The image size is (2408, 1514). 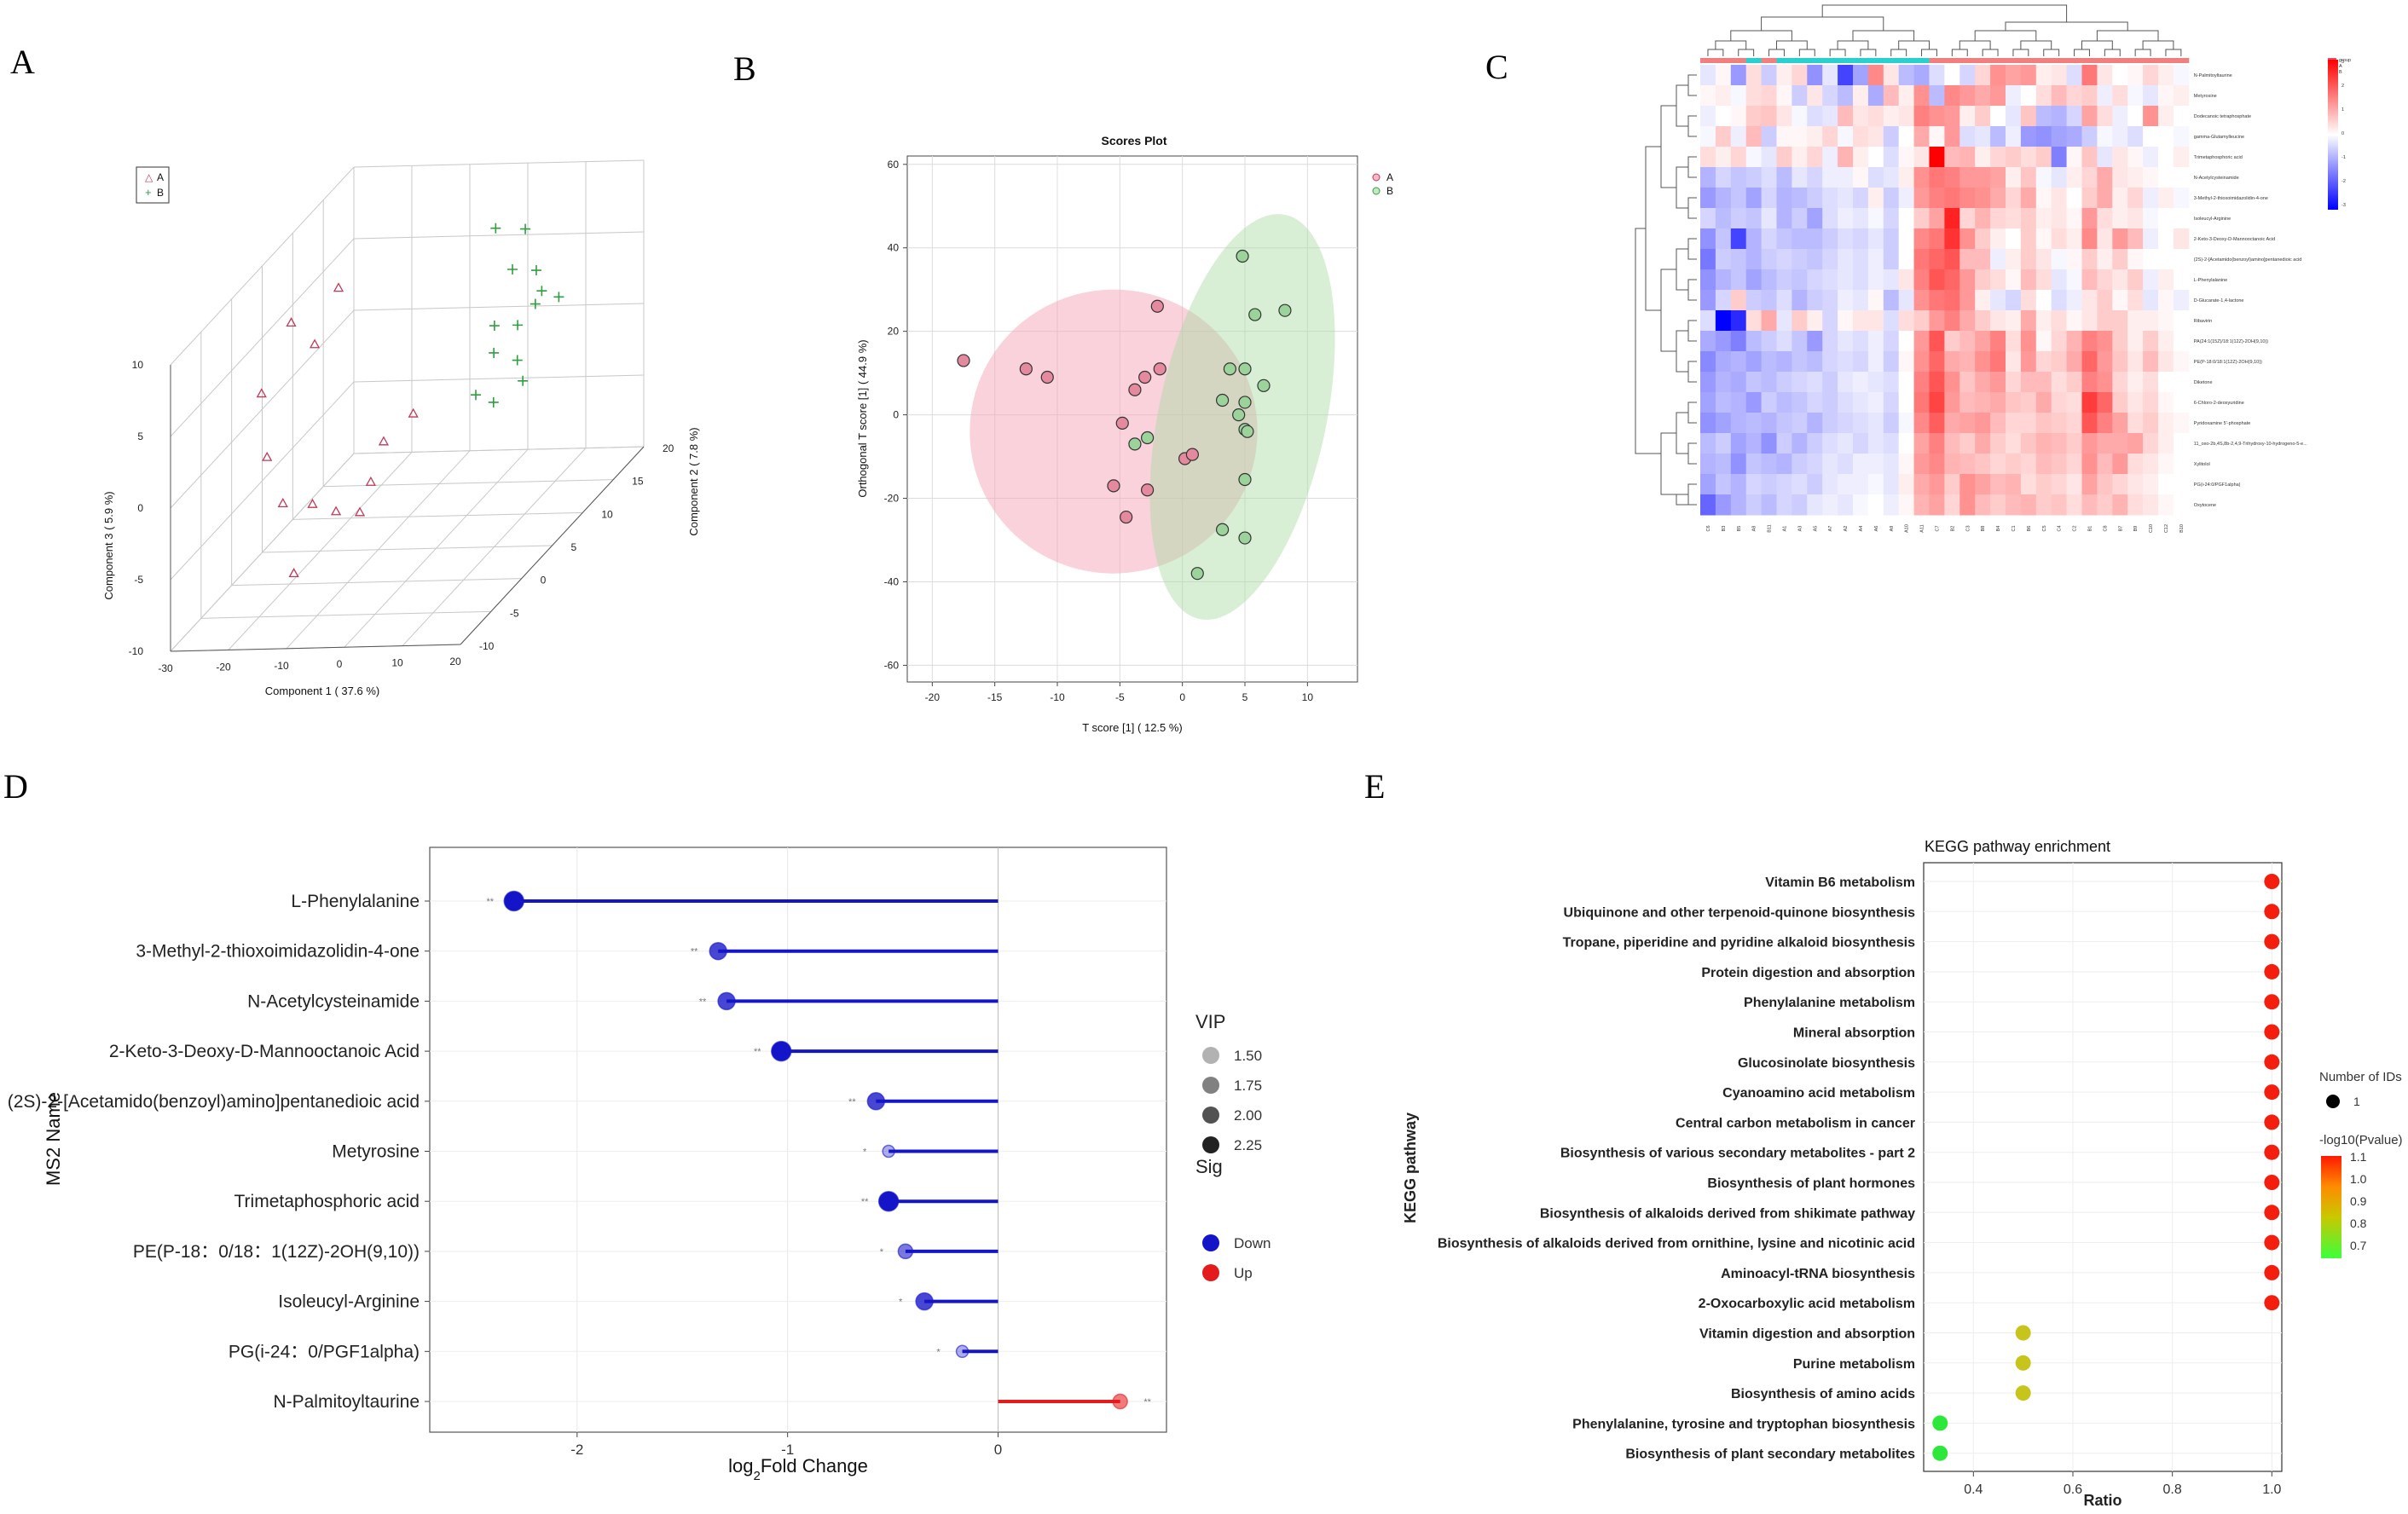 I want to click on a-x-tick-label: -30, so click(x=165, y=668).